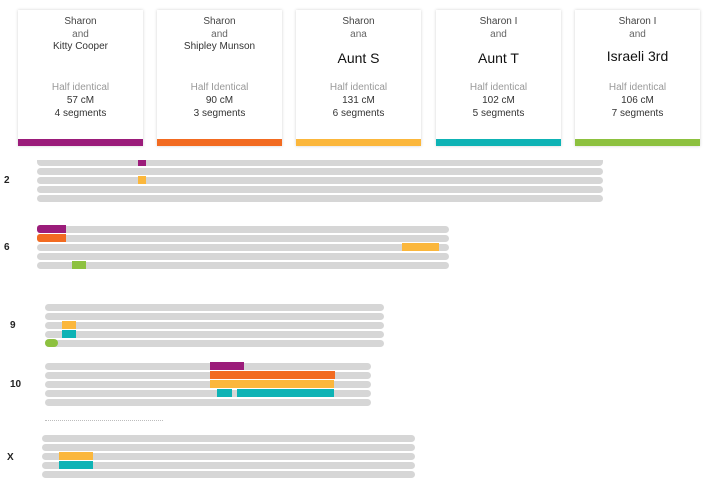 This screenshot has height=482, width=709. I want to click on card-person-b: Kitty Cooper, so click(80, 46).